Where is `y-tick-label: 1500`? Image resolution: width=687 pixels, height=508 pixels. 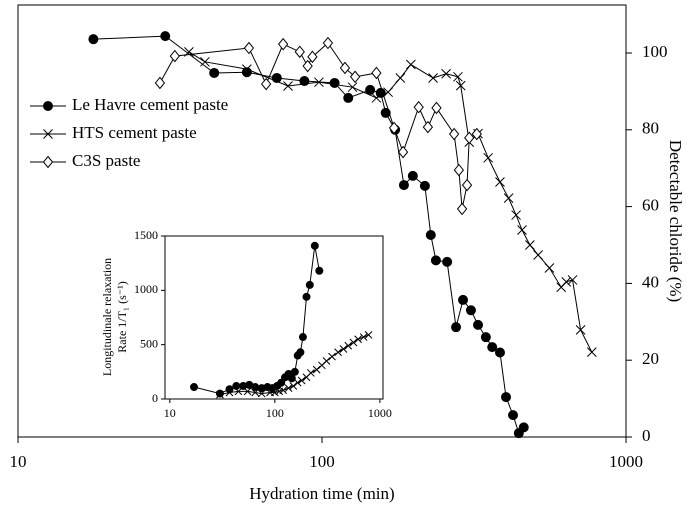 y-tick-label: 1500 is located at coordinates (146, 235).